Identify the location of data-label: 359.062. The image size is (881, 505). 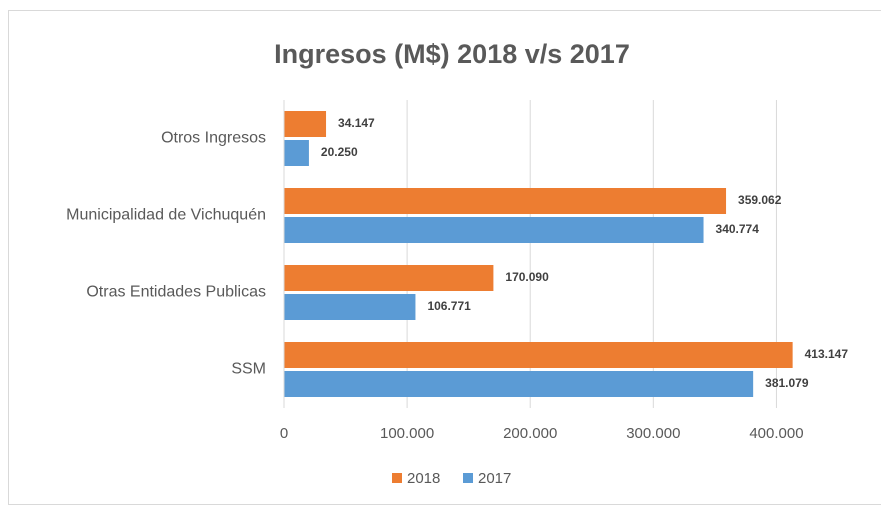
(760, 200).